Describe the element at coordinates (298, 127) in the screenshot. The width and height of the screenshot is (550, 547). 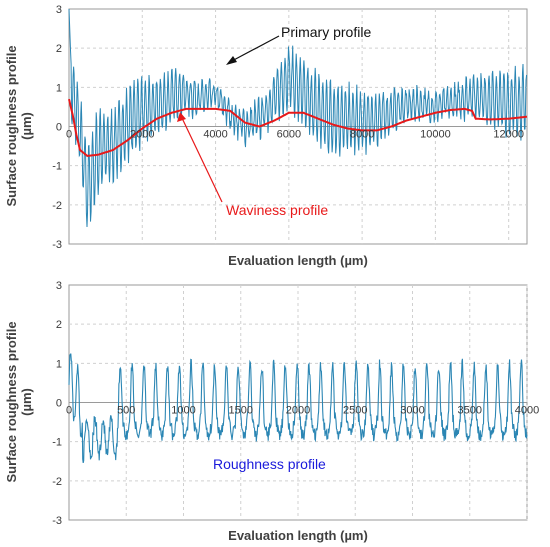
I see `series-line-waviness-profile` at that location.